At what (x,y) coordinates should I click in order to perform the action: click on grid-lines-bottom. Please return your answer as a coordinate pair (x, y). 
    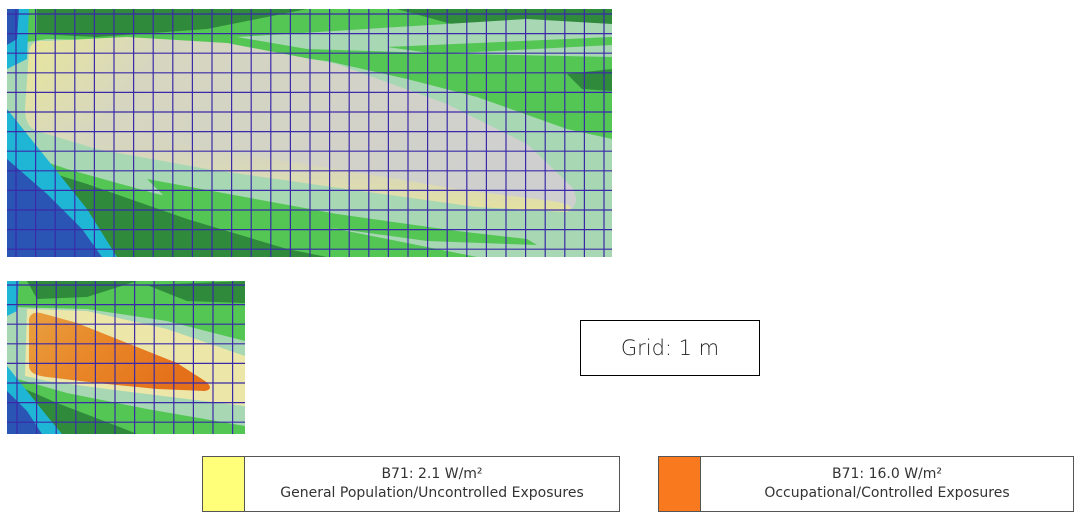
    Looking at the image, I should click on (126, 357).